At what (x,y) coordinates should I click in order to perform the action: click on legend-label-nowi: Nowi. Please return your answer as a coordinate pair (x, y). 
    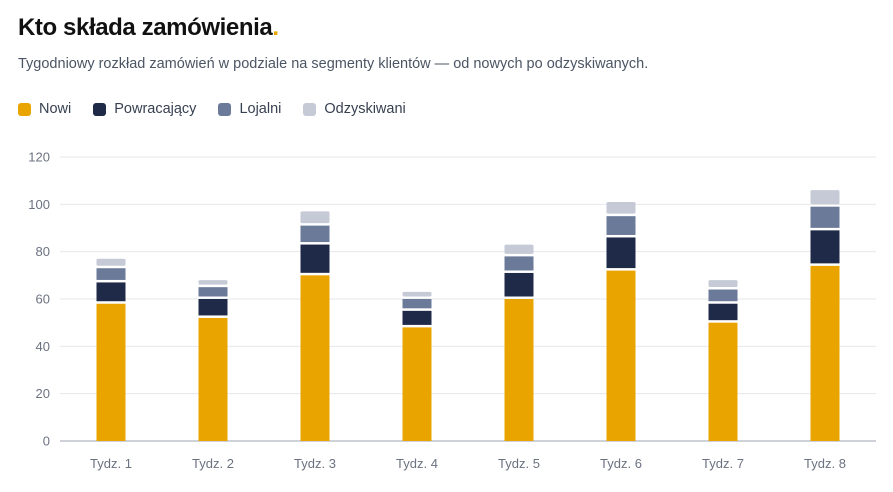
    Looking at the image, I should click on (55, 109).